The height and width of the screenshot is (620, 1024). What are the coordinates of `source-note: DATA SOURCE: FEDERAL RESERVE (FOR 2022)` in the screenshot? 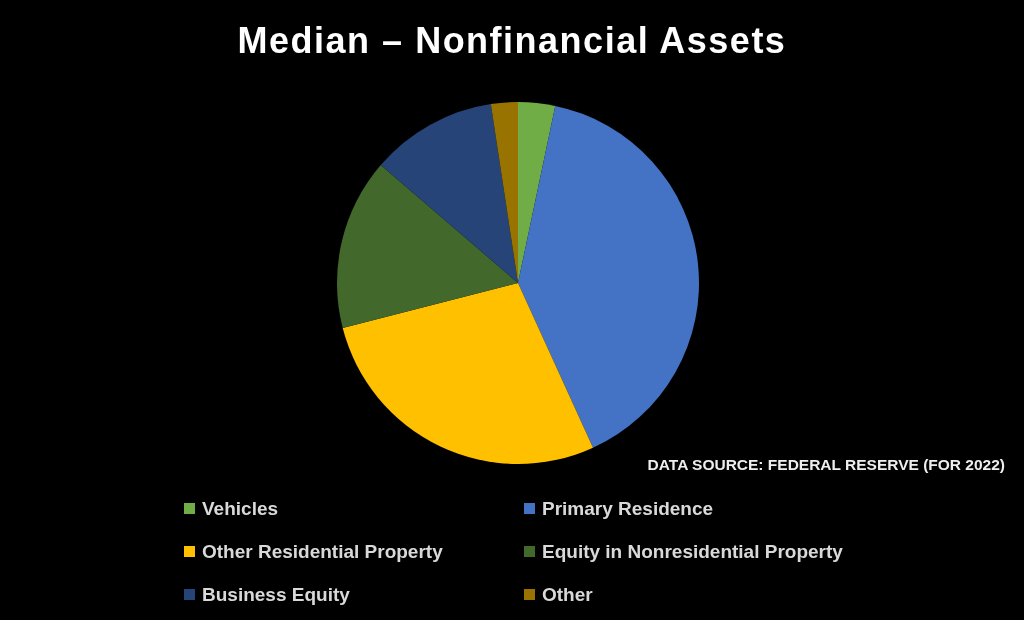 It's located at (826, 465).